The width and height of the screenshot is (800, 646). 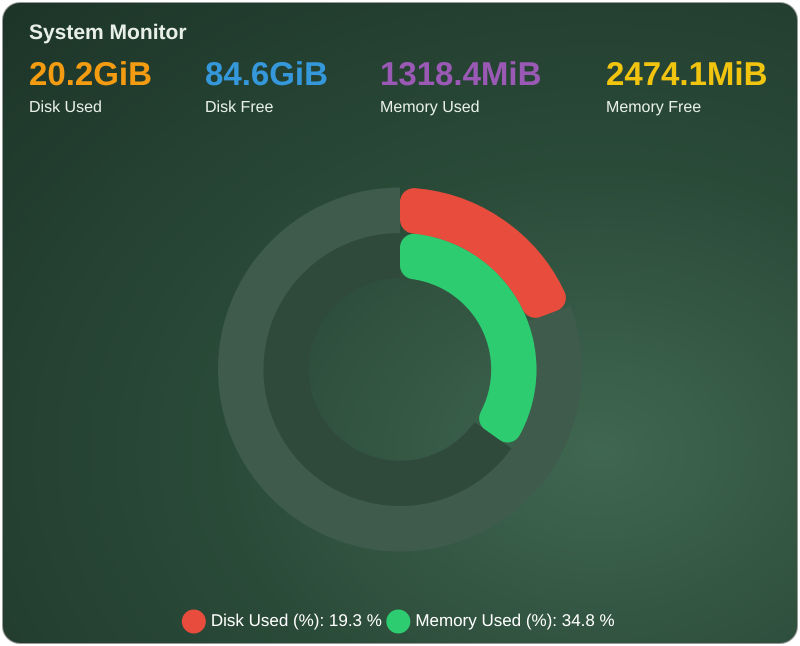 What do you see at coordinates (687, 73) in the screenshot?
I see `text: 2474.1MiB` at bounding box center [687, 73].